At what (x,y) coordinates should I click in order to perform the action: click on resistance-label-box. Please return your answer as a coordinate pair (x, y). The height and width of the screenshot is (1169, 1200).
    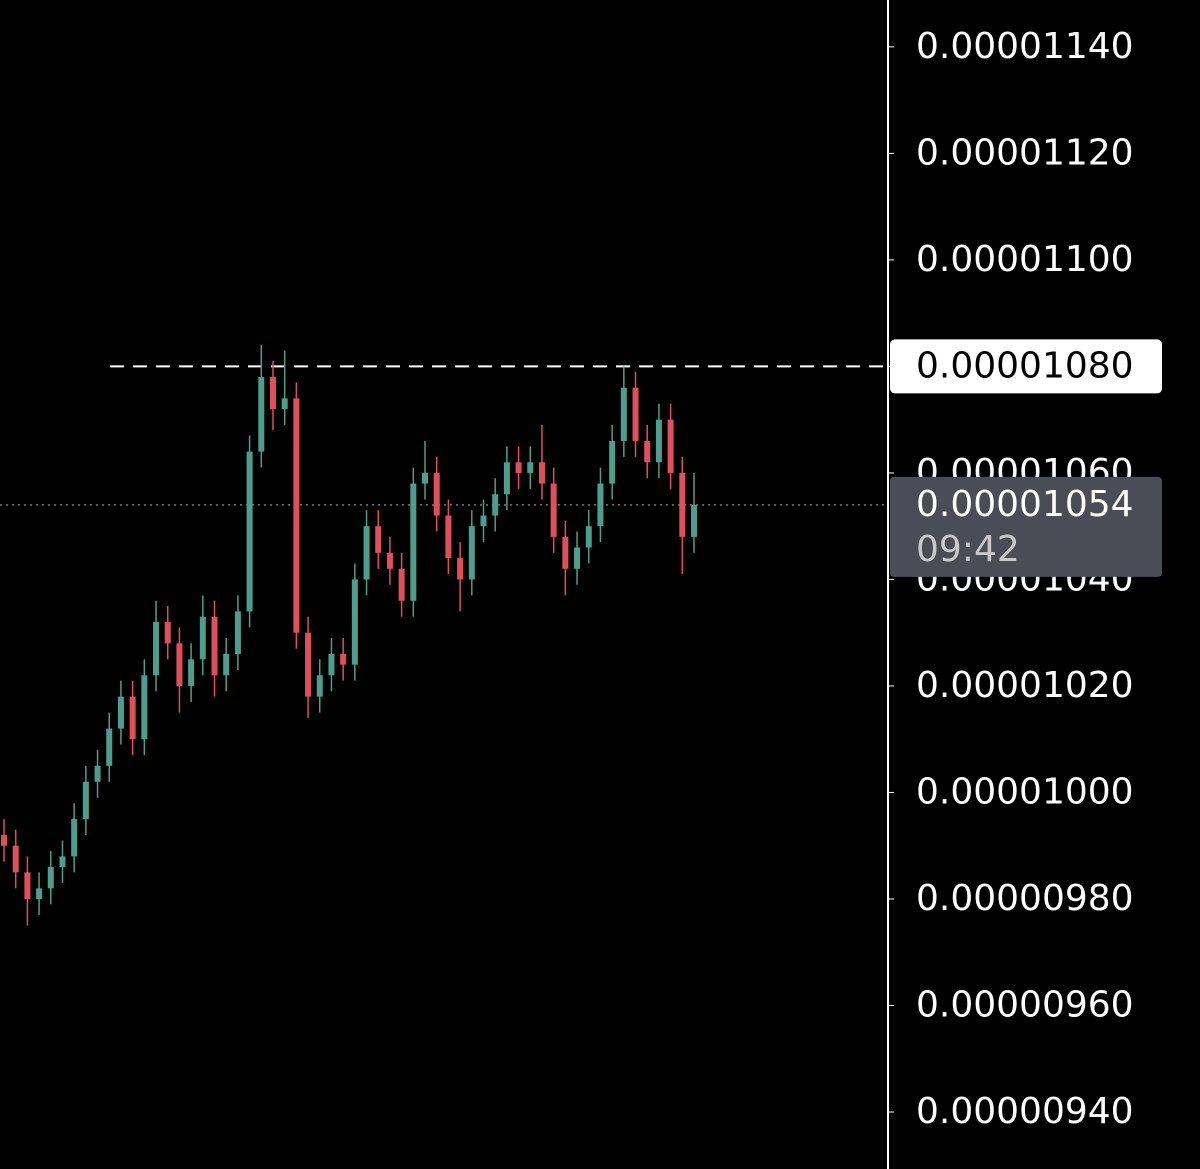
    Looking at the image, I should click on (1026, 366).